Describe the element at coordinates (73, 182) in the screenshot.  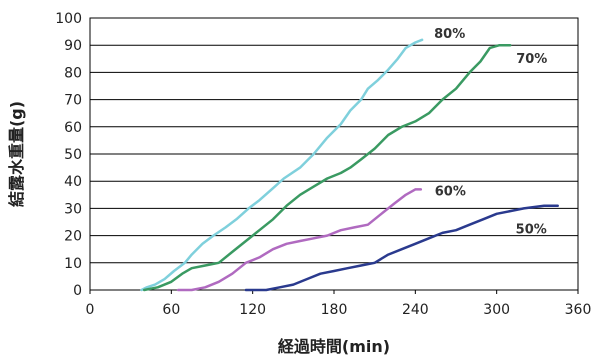
I see `y-tick-label: 40` at that location.